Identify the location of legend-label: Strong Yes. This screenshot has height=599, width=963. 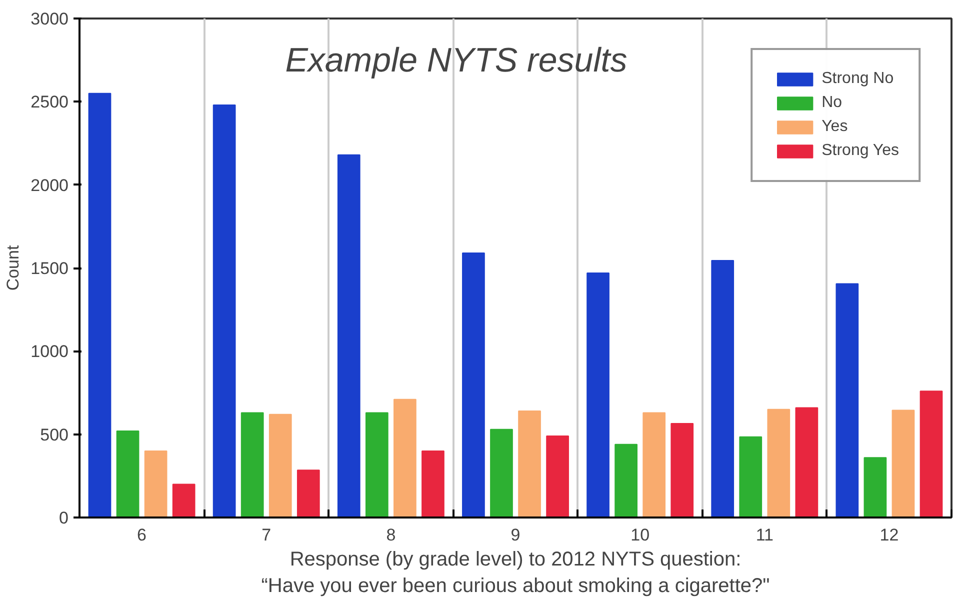
(860, 151).